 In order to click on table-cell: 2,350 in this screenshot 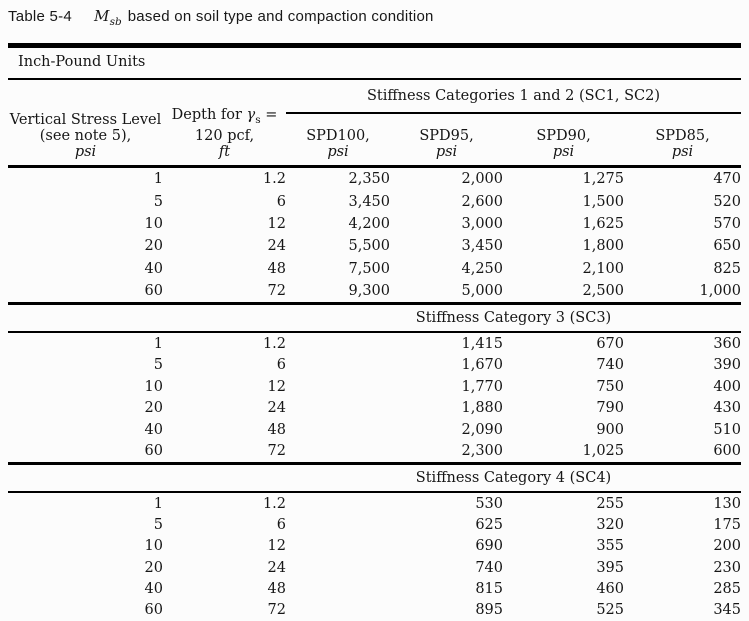, I will do `click(369, 179)`.